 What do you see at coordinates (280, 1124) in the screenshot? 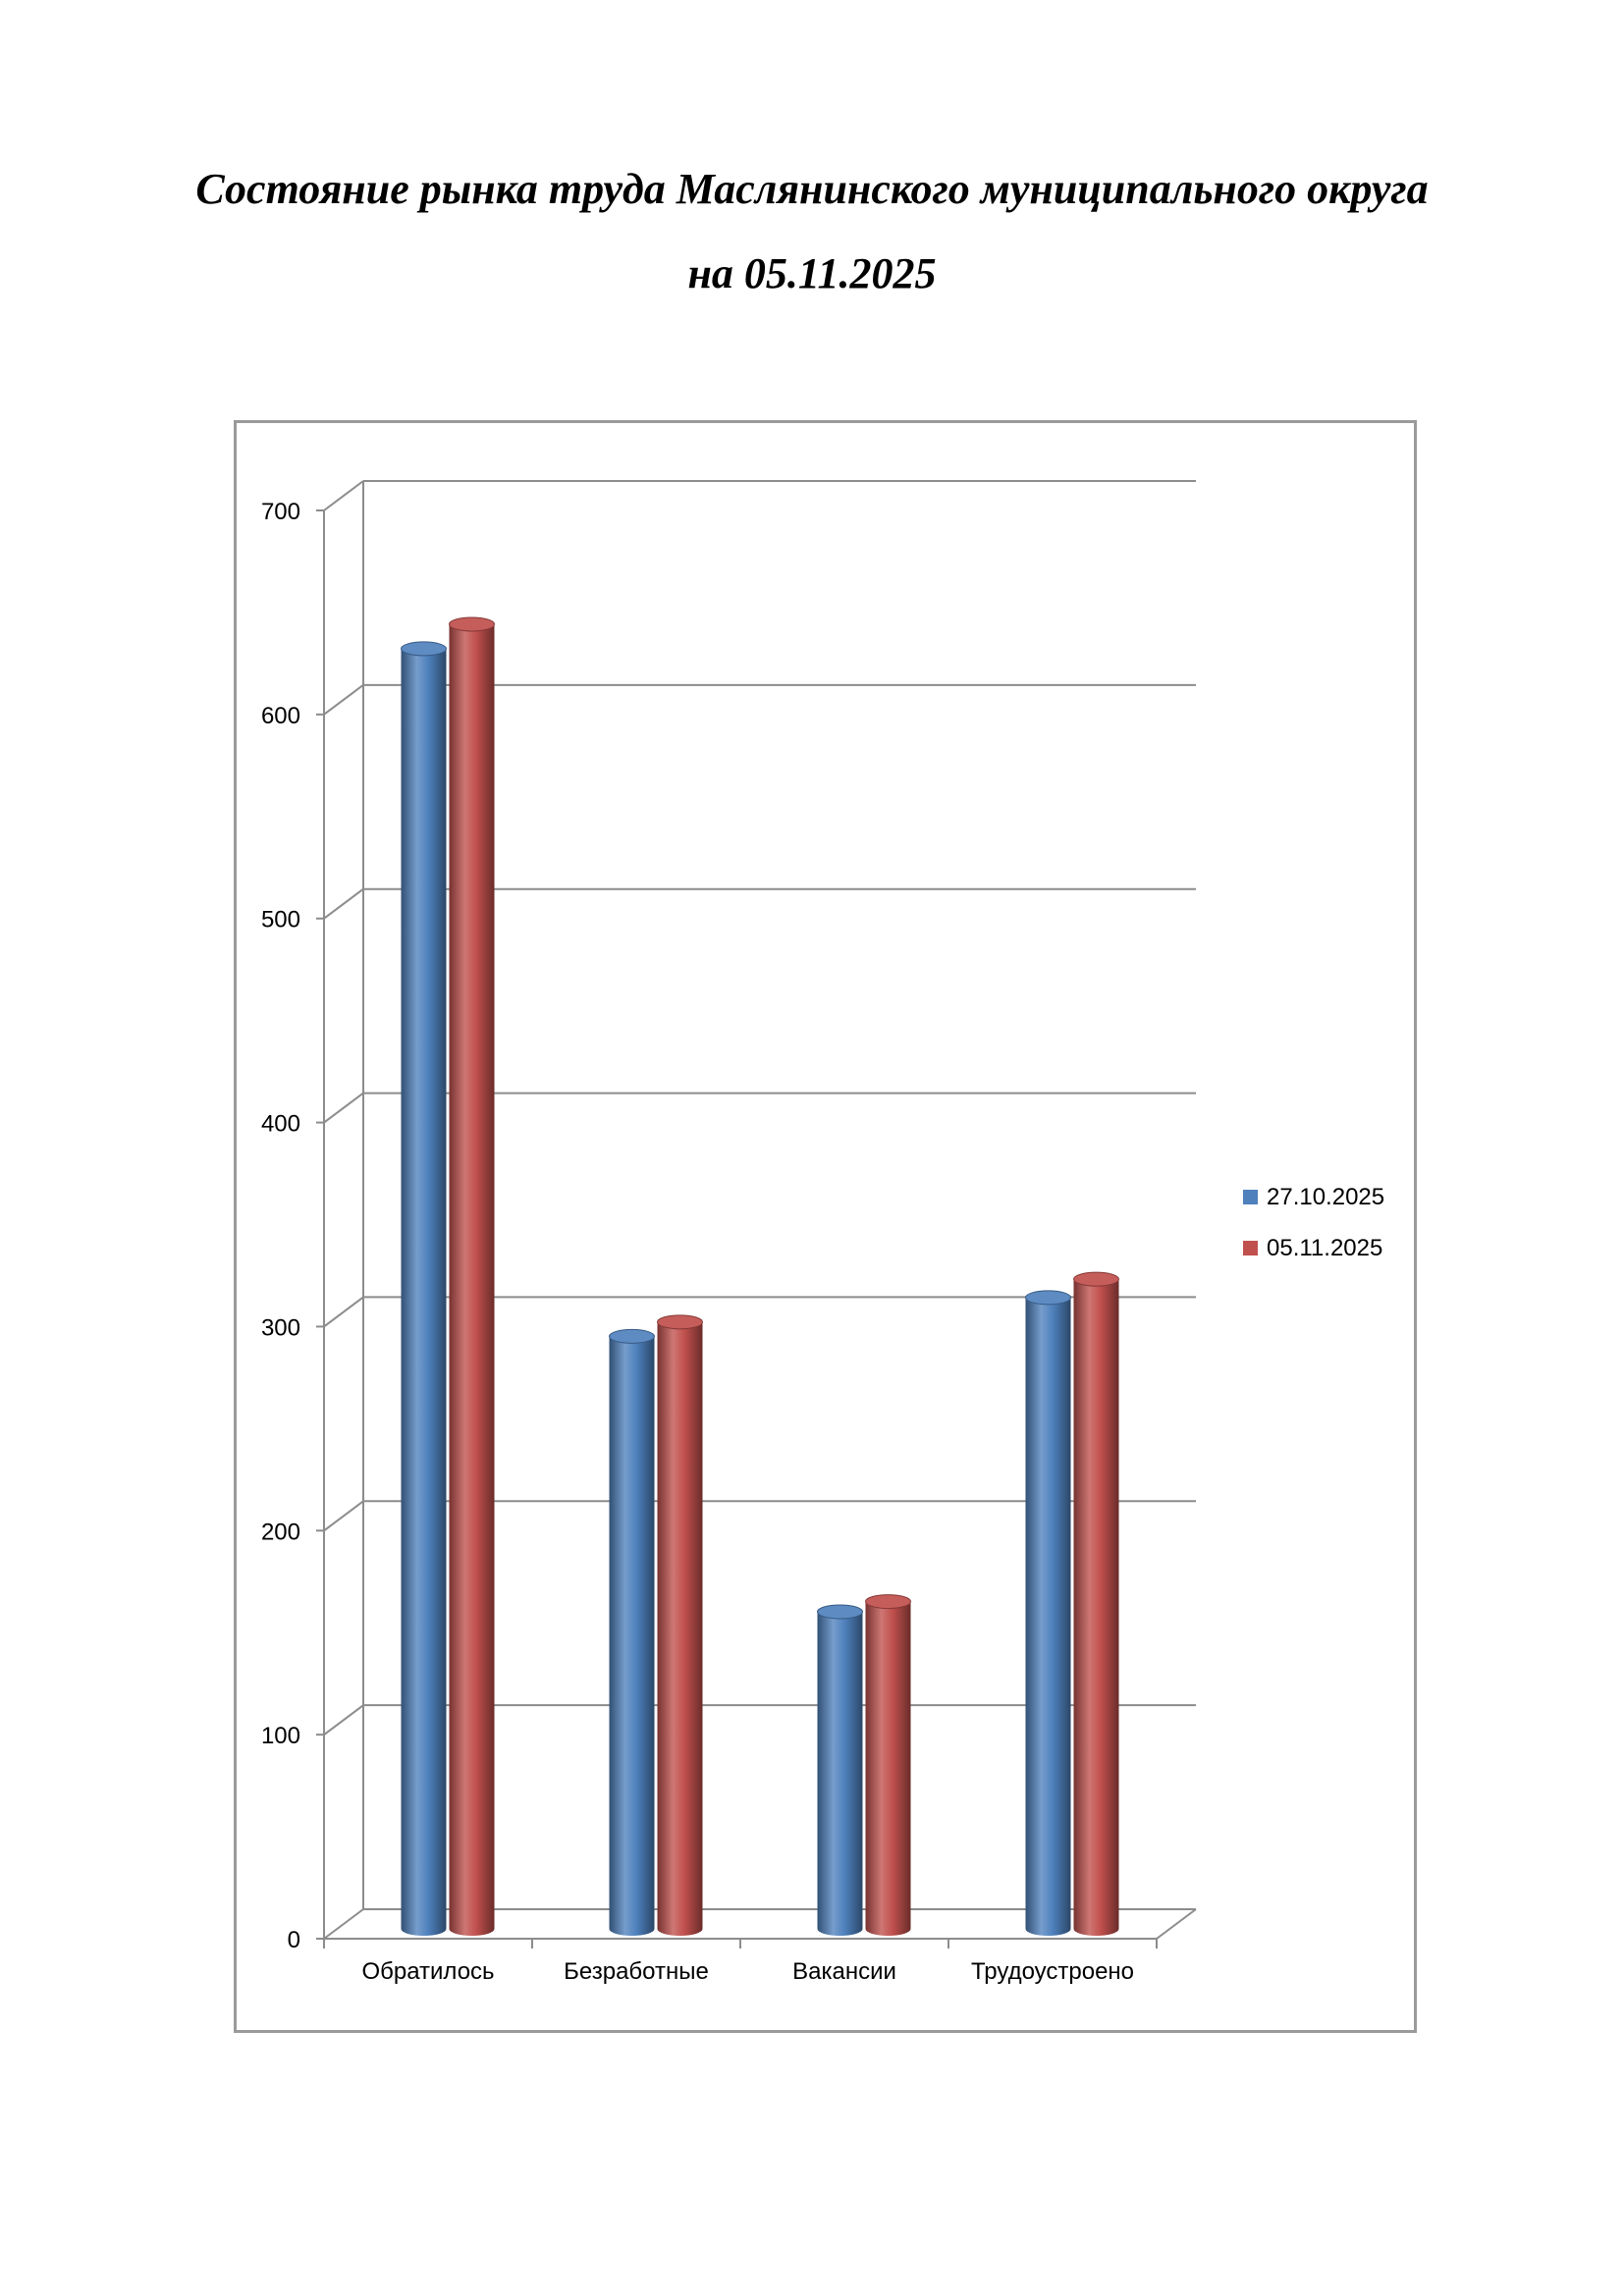
I see `y-tick-label-400: 400` at bounding box center [280, 1124].